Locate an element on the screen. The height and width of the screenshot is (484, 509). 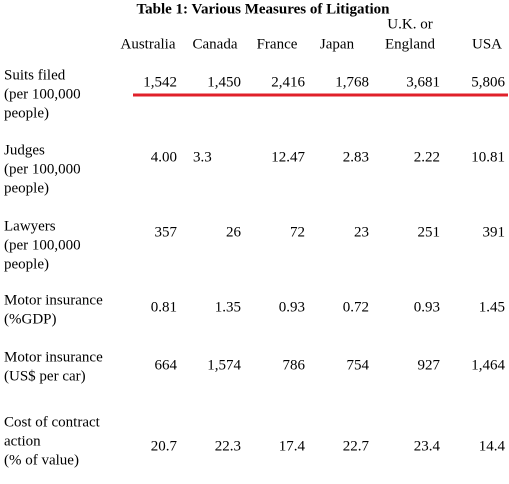
table-title: Table 1: Various Measures of Litigation is located at coordinates (264, 9).